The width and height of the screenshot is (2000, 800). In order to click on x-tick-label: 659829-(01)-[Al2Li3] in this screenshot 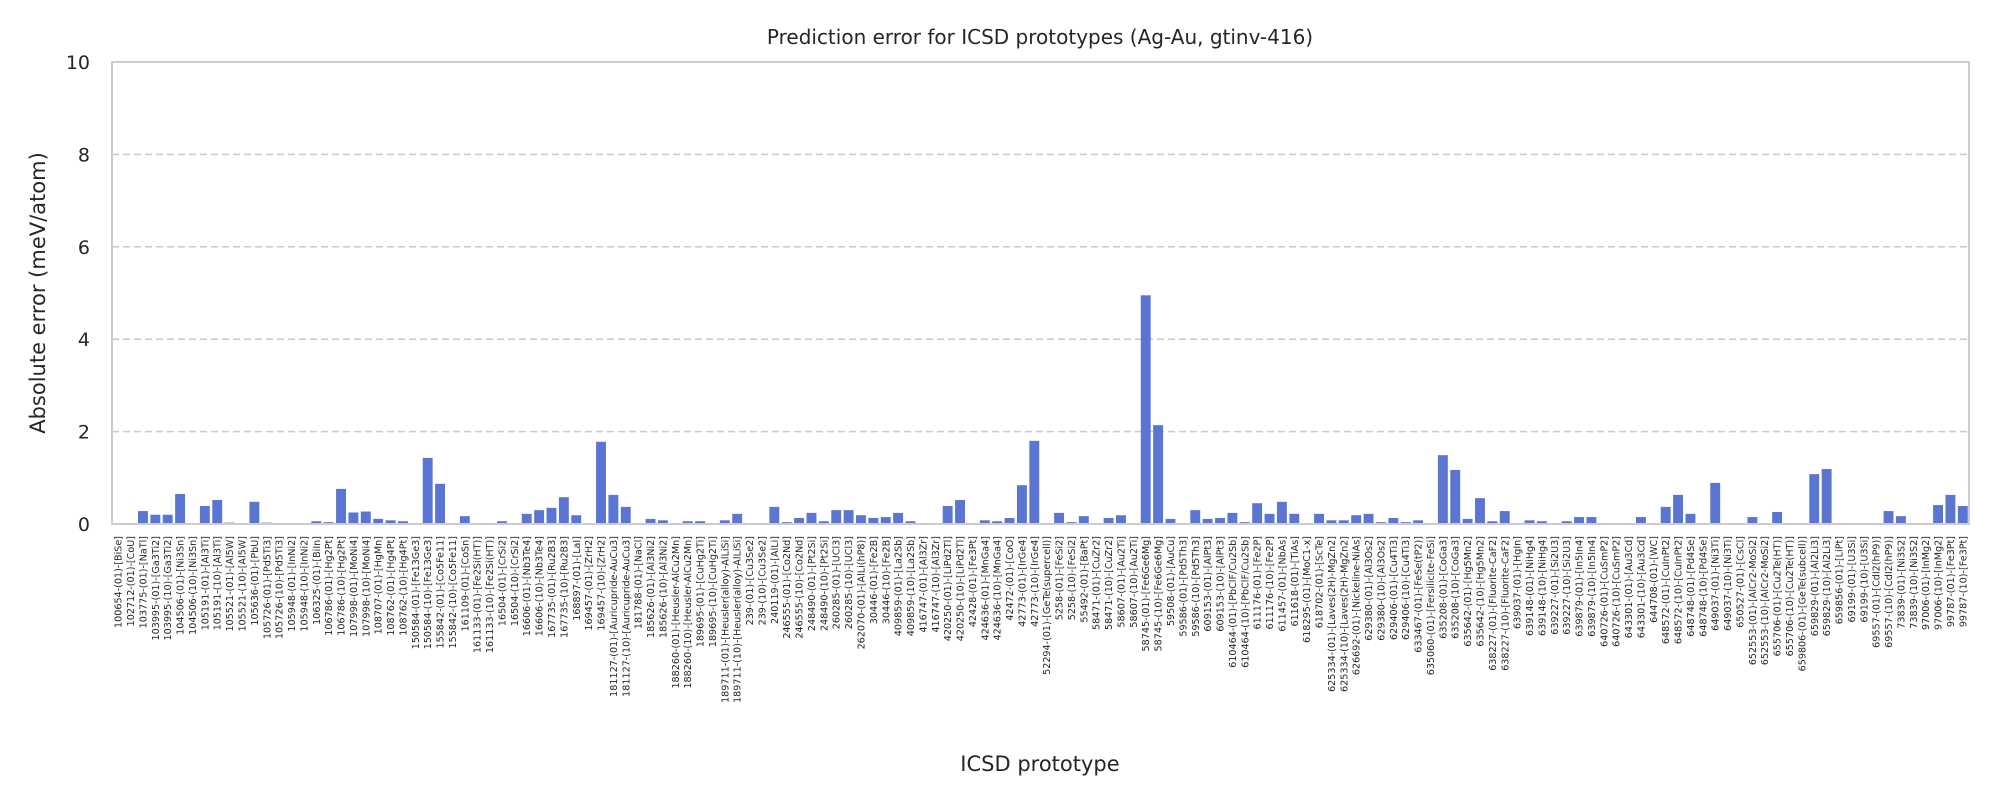, I will do `click(1815, 586)`.